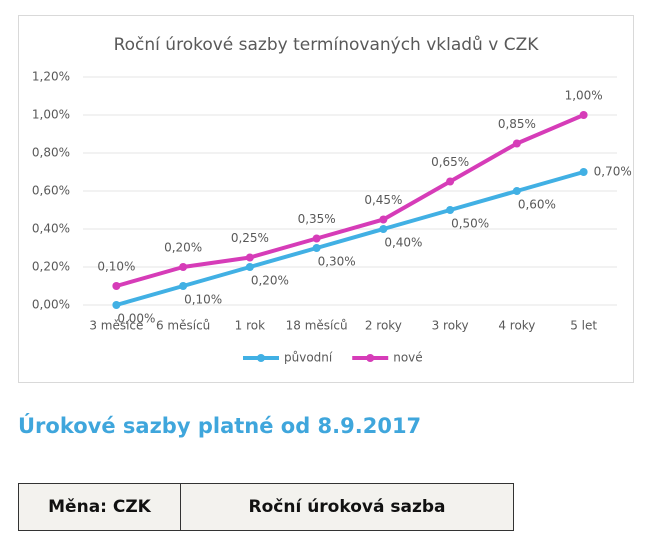 The image size is (654, 537). Describe the element at coordinates (403, 243) in the screenshot. I see `data-label: 0,40%` at that location.